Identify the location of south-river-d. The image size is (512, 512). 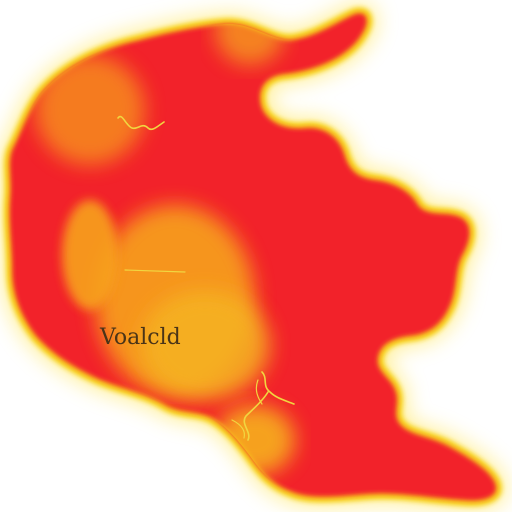
(259, 392).